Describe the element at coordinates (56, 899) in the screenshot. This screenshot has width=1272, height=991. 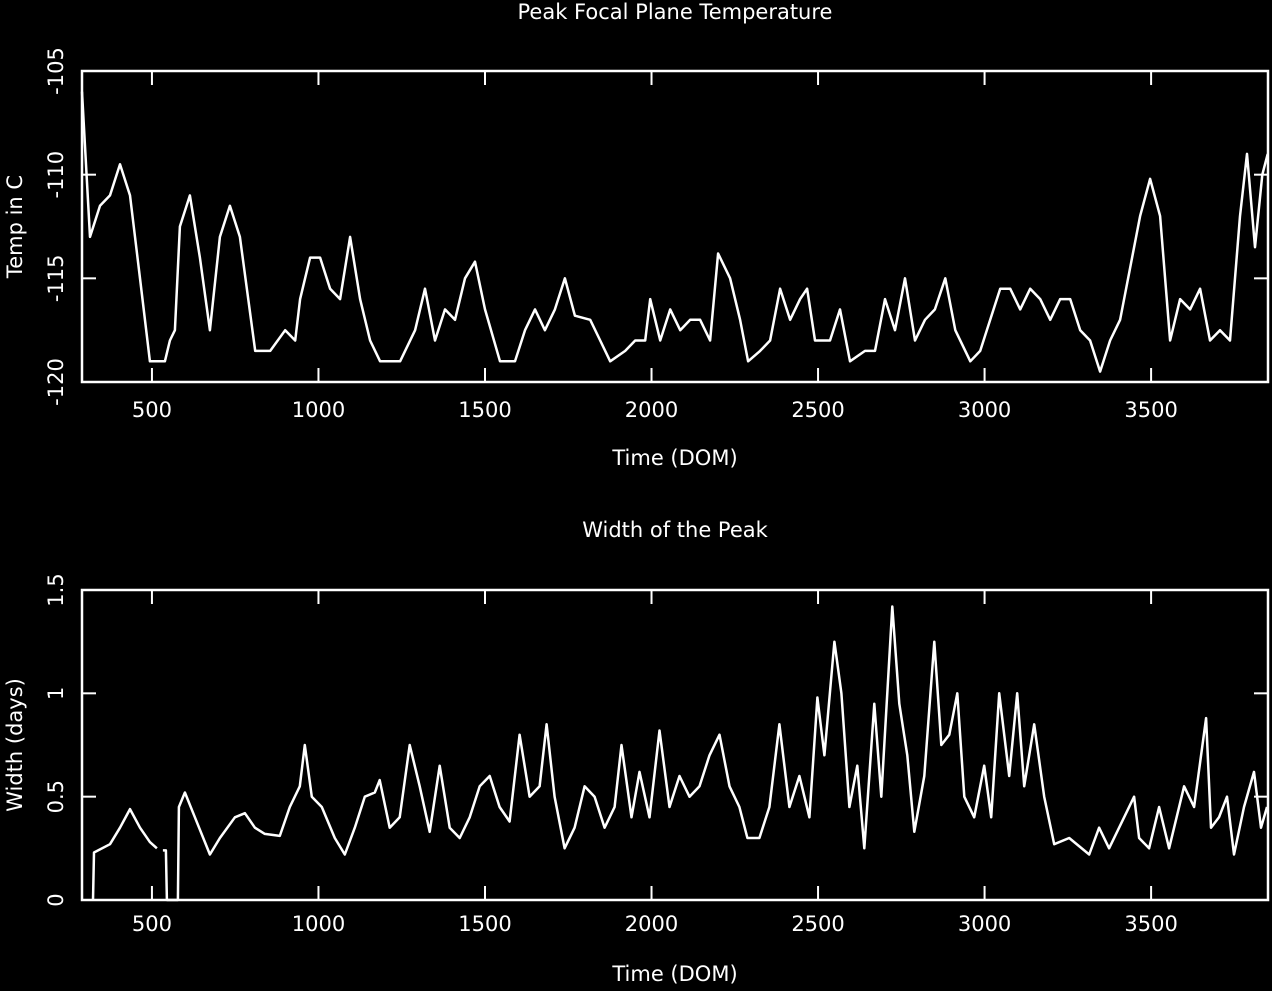
I see `y-tick-label: 0` at that location.